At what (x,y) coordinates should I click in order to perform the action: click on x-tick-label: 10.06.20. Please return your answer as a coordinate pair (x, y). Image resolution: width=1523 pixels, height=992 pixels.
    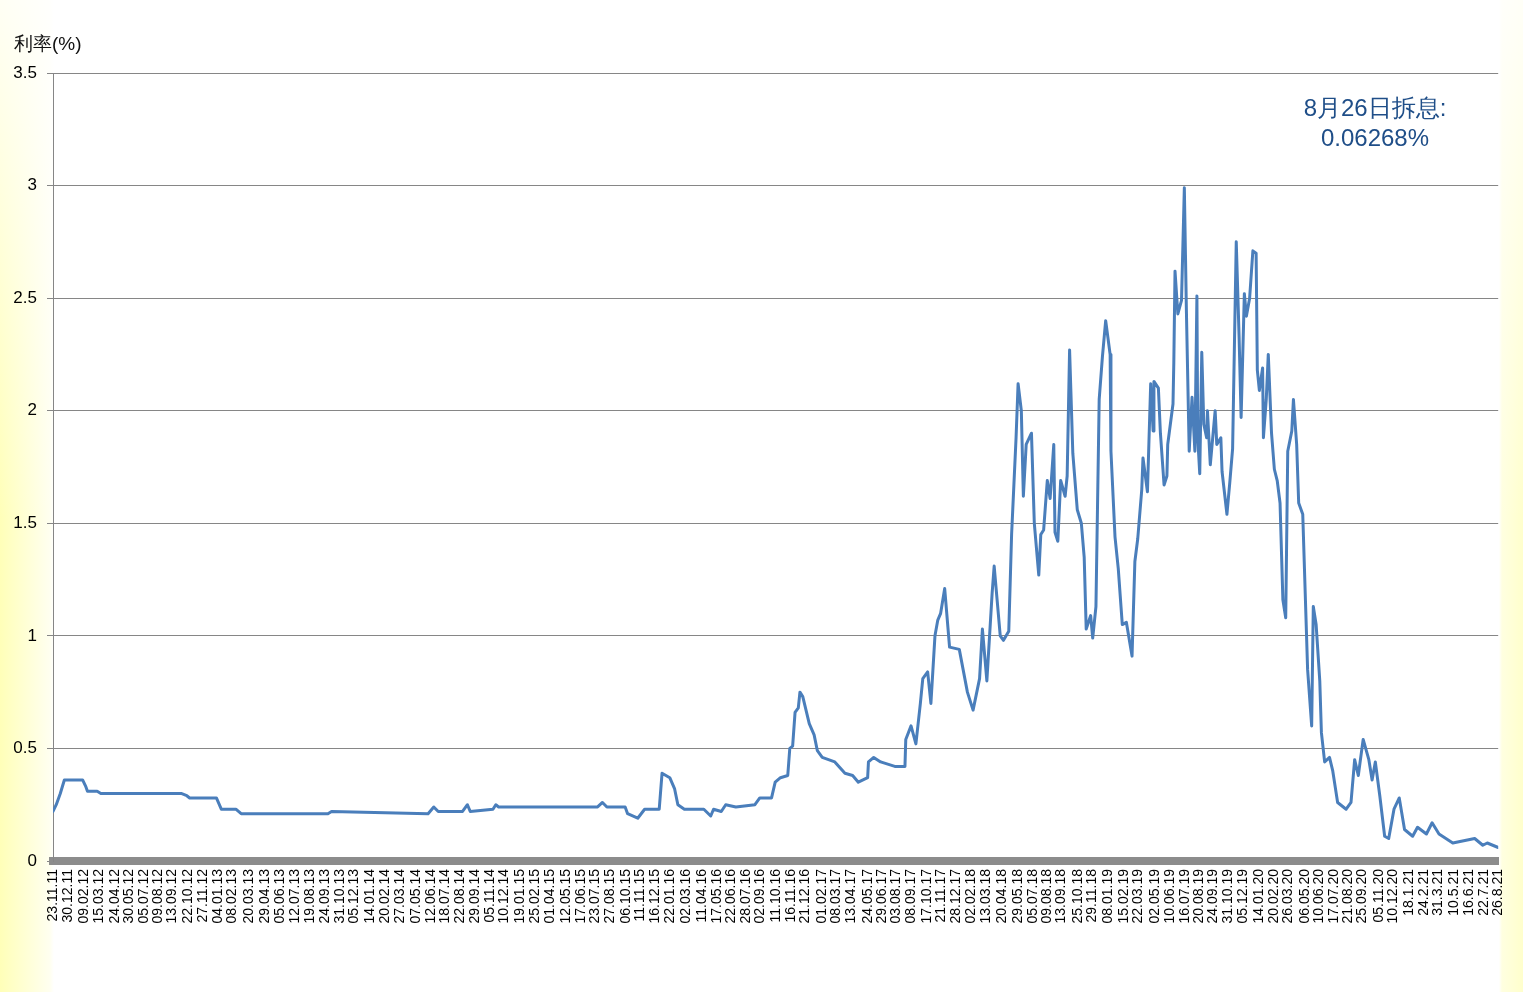
    Looking at the image, I should click on (1317, 896).